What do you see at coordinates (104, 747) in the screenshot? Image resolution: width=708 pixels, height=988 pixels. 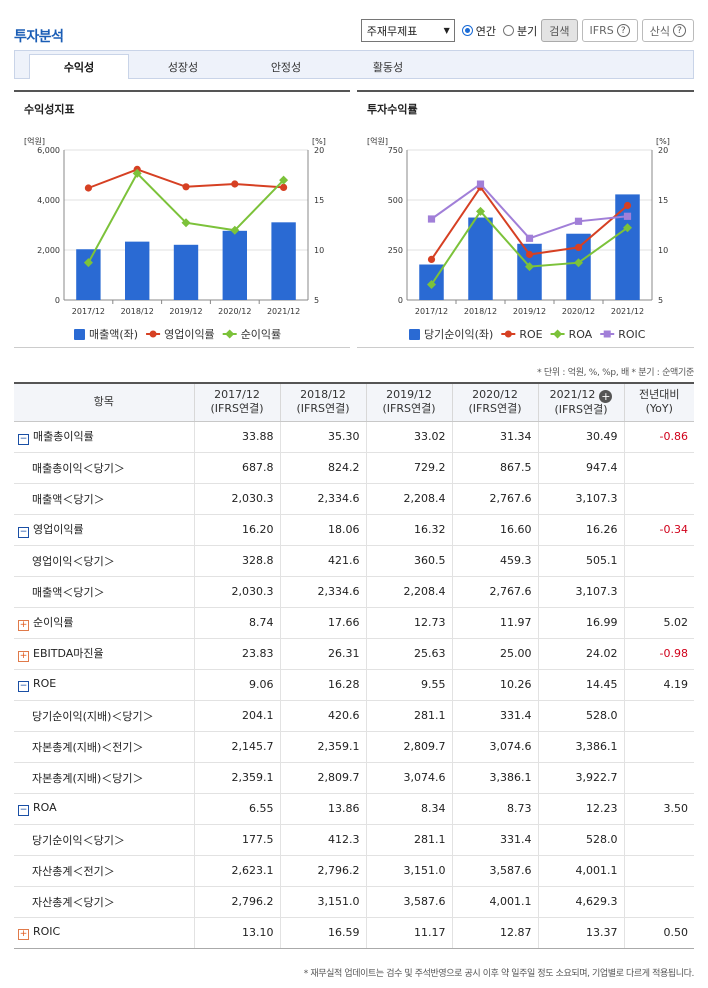 I see `row-label-cell: 자본총계(지배)＜전기＞` at bounding box center [104, 747].